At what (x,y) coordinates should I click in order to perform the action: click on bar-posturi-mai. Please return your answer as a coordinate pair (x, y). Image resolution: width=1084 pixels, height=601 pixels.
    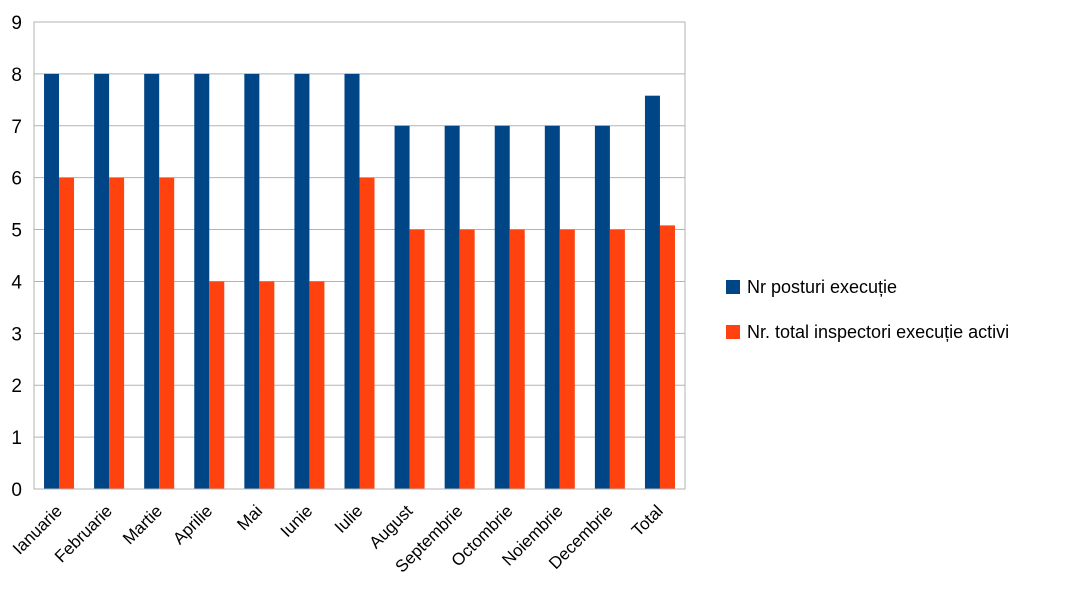
    Looking at the image, I should click on (252, 281).